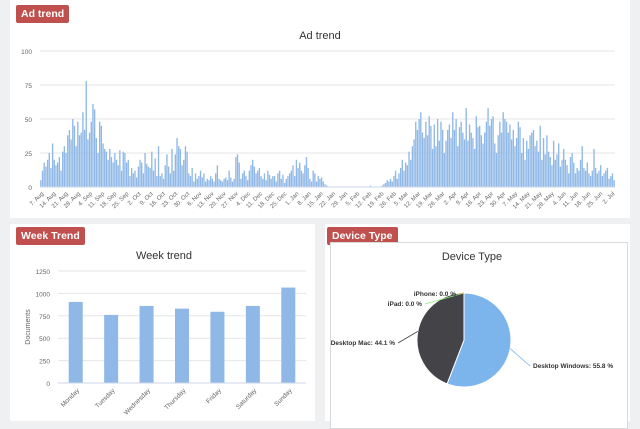 The image size is (640, 429). I want to click on y-tick-label: 1000, so click(43, 294).